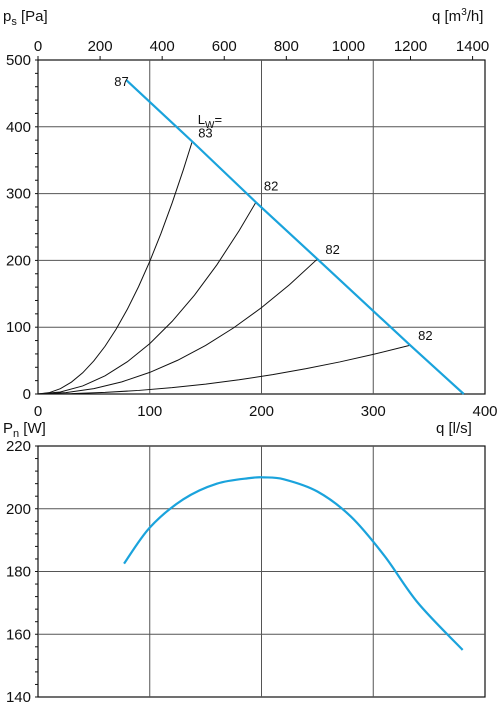 The image size is (500, 707). I want to click on y-tick-label: 140, so click(18, 697).